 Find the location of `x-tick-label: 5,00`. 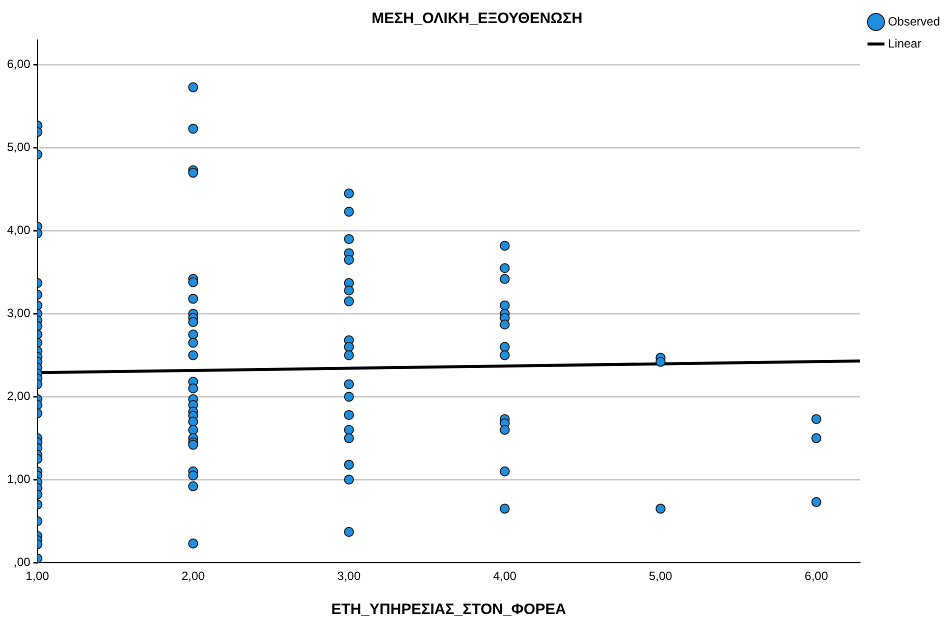

x-tick-label: 5,00 is located at coordinates (660, 576).